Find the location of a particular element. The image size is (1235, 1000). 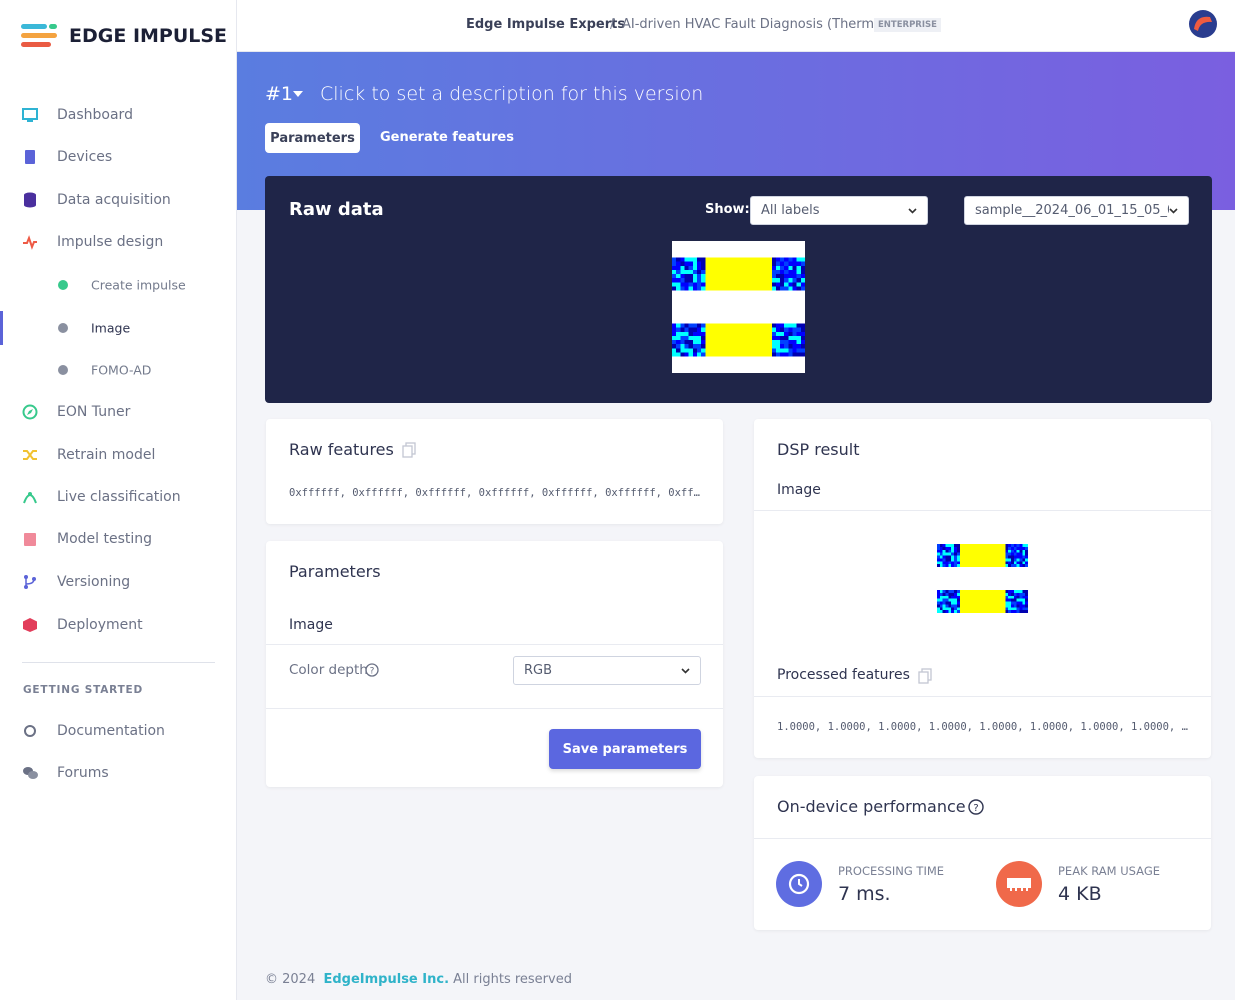

top-bar is located at coordinates (736, 26).